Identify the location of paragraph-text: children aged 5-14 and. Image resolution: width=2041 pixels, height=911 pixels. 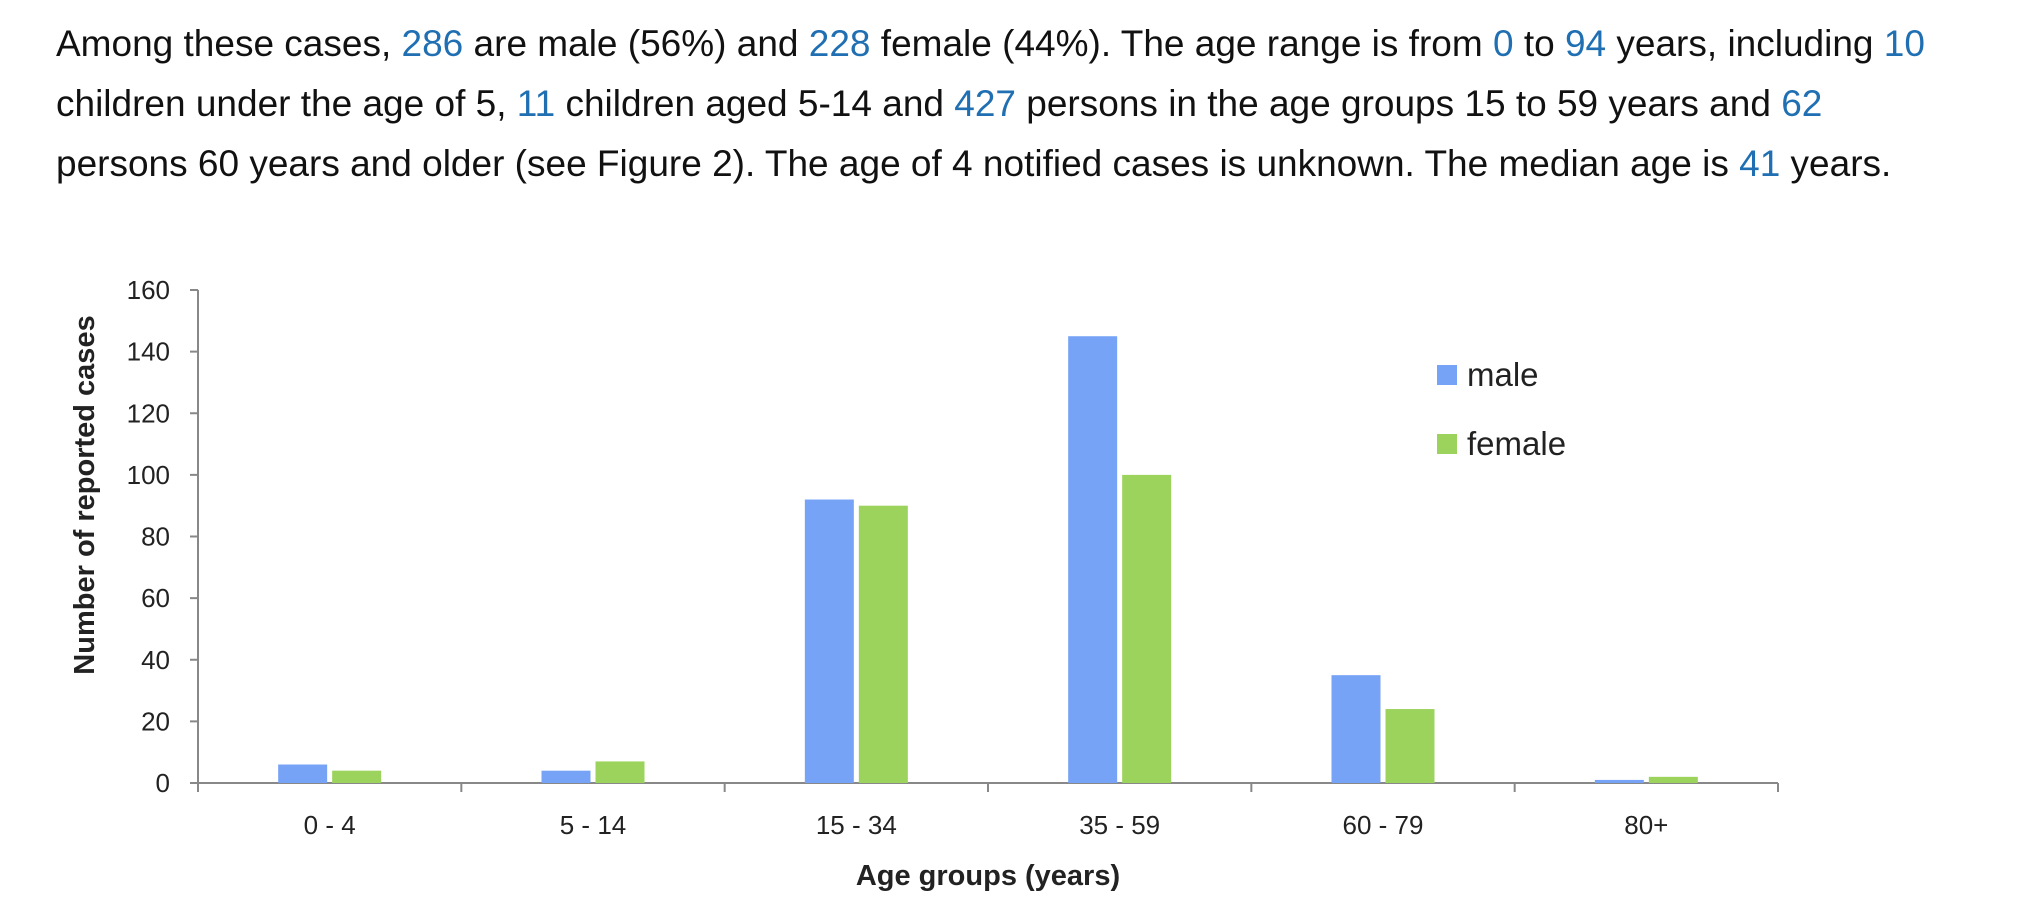
(755, 103).